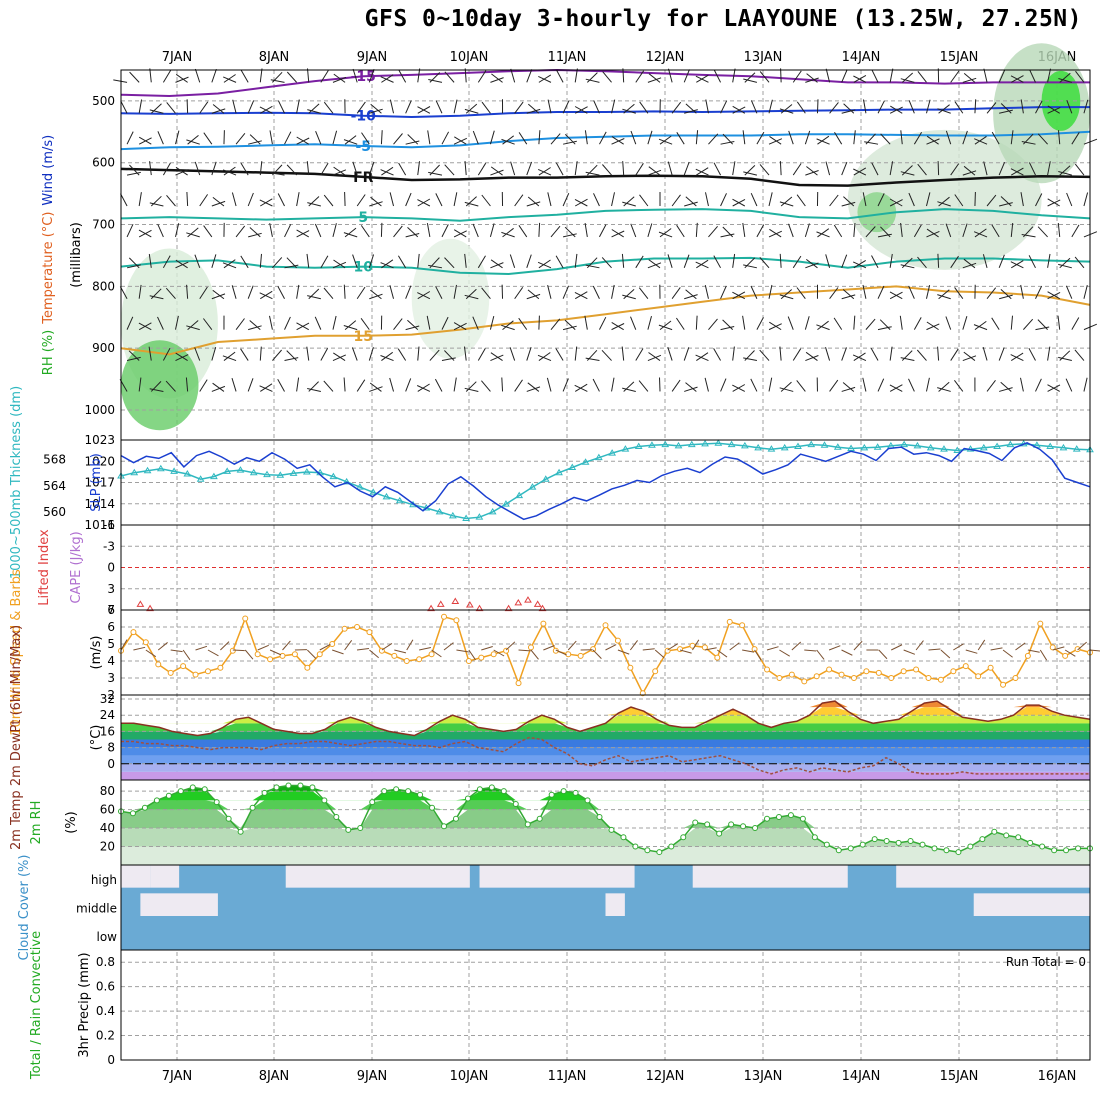 The height and width of the screenshot is (1100, 1100). I want to click on thickness-ylabel: 1000~500mb Thickness (dm), so click(16, 482).